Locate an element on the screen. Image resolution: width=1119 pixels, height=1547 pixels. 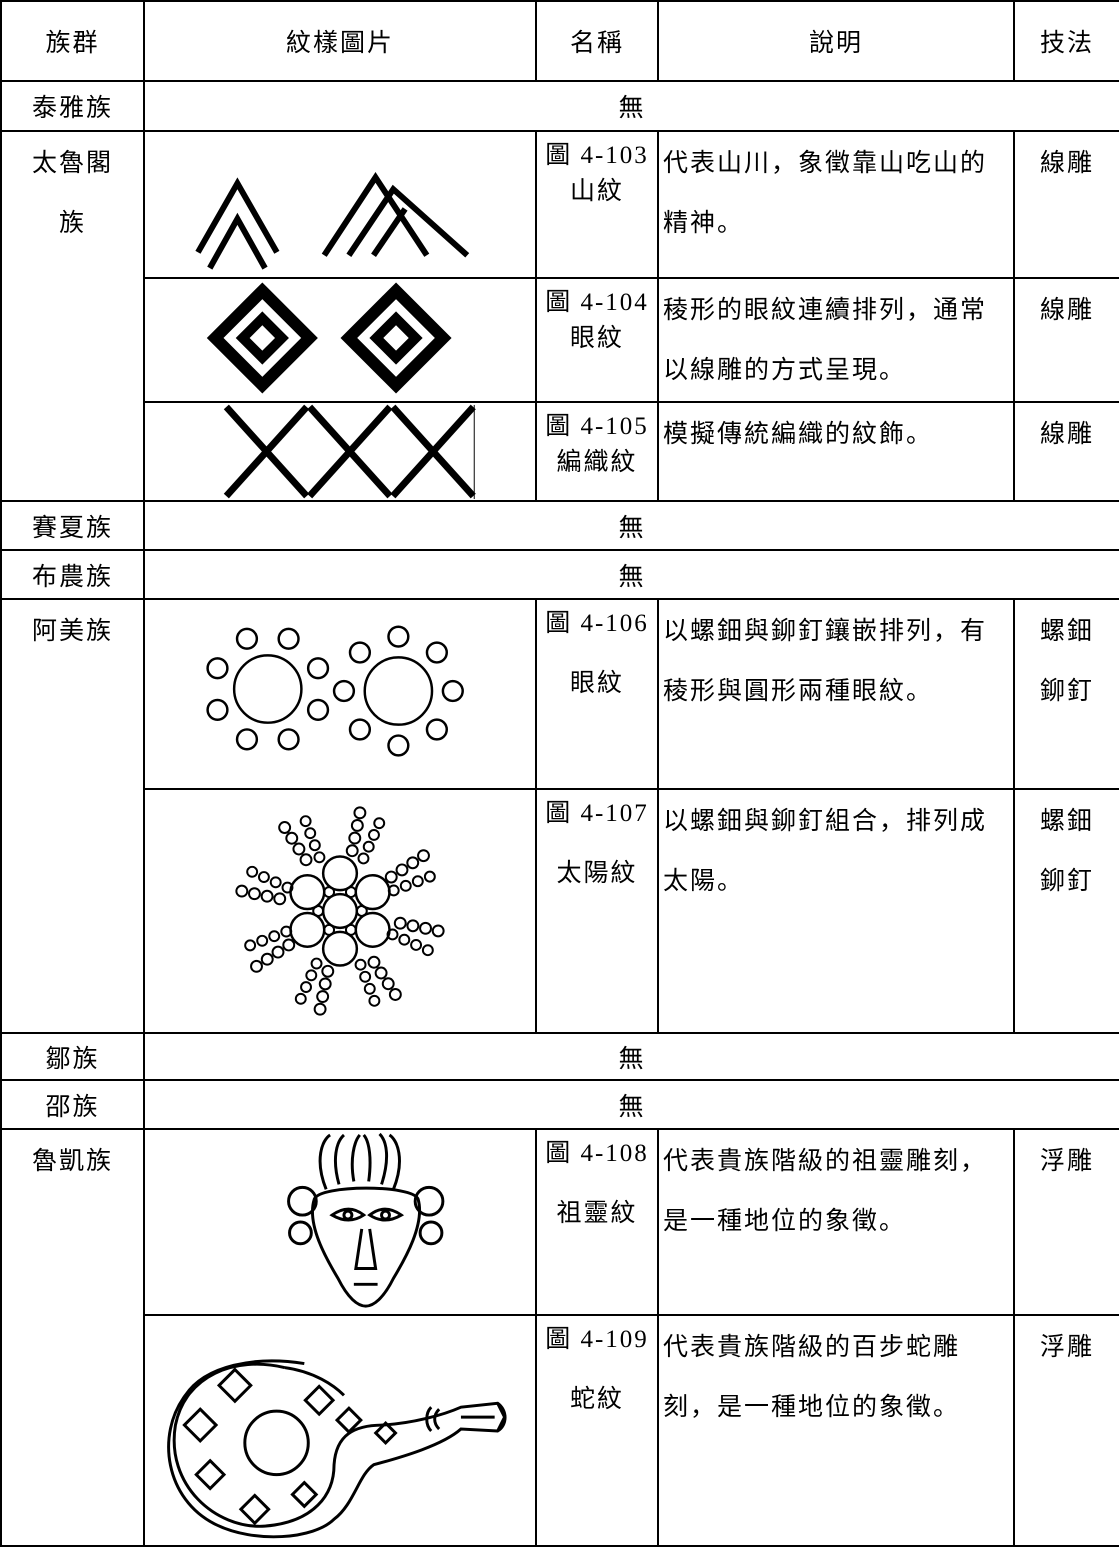
group-name: 阿美族 is located at coordinates (72, 631).